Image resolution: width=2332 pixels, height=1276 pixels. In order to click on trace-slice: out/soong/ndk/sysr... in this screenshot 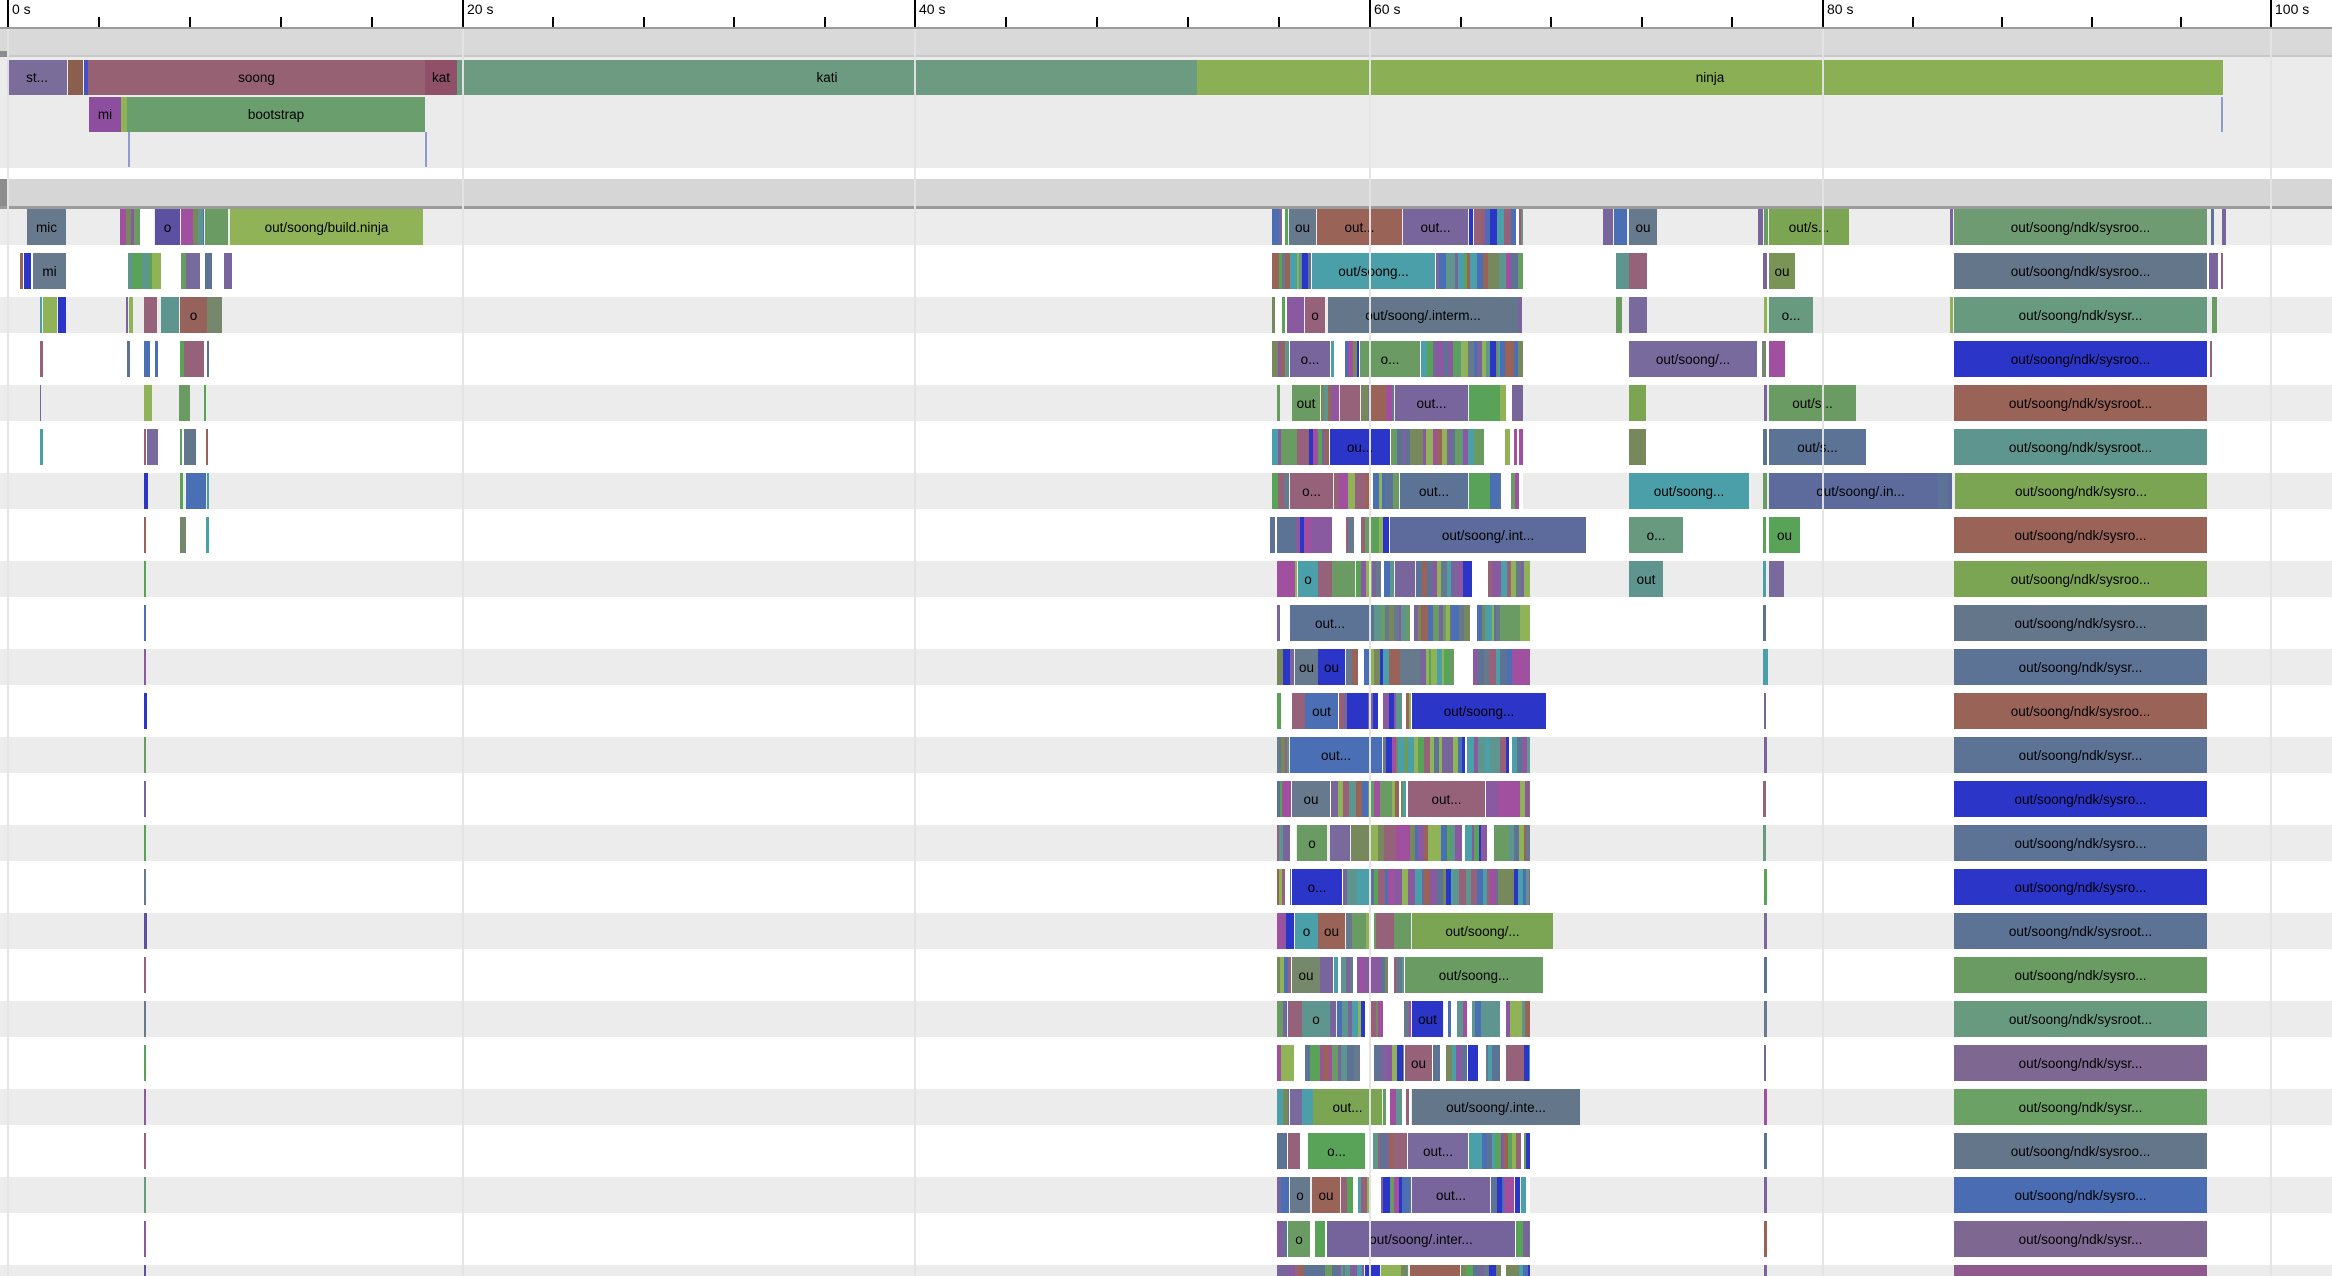, I will do `click(2080, 1239)`.